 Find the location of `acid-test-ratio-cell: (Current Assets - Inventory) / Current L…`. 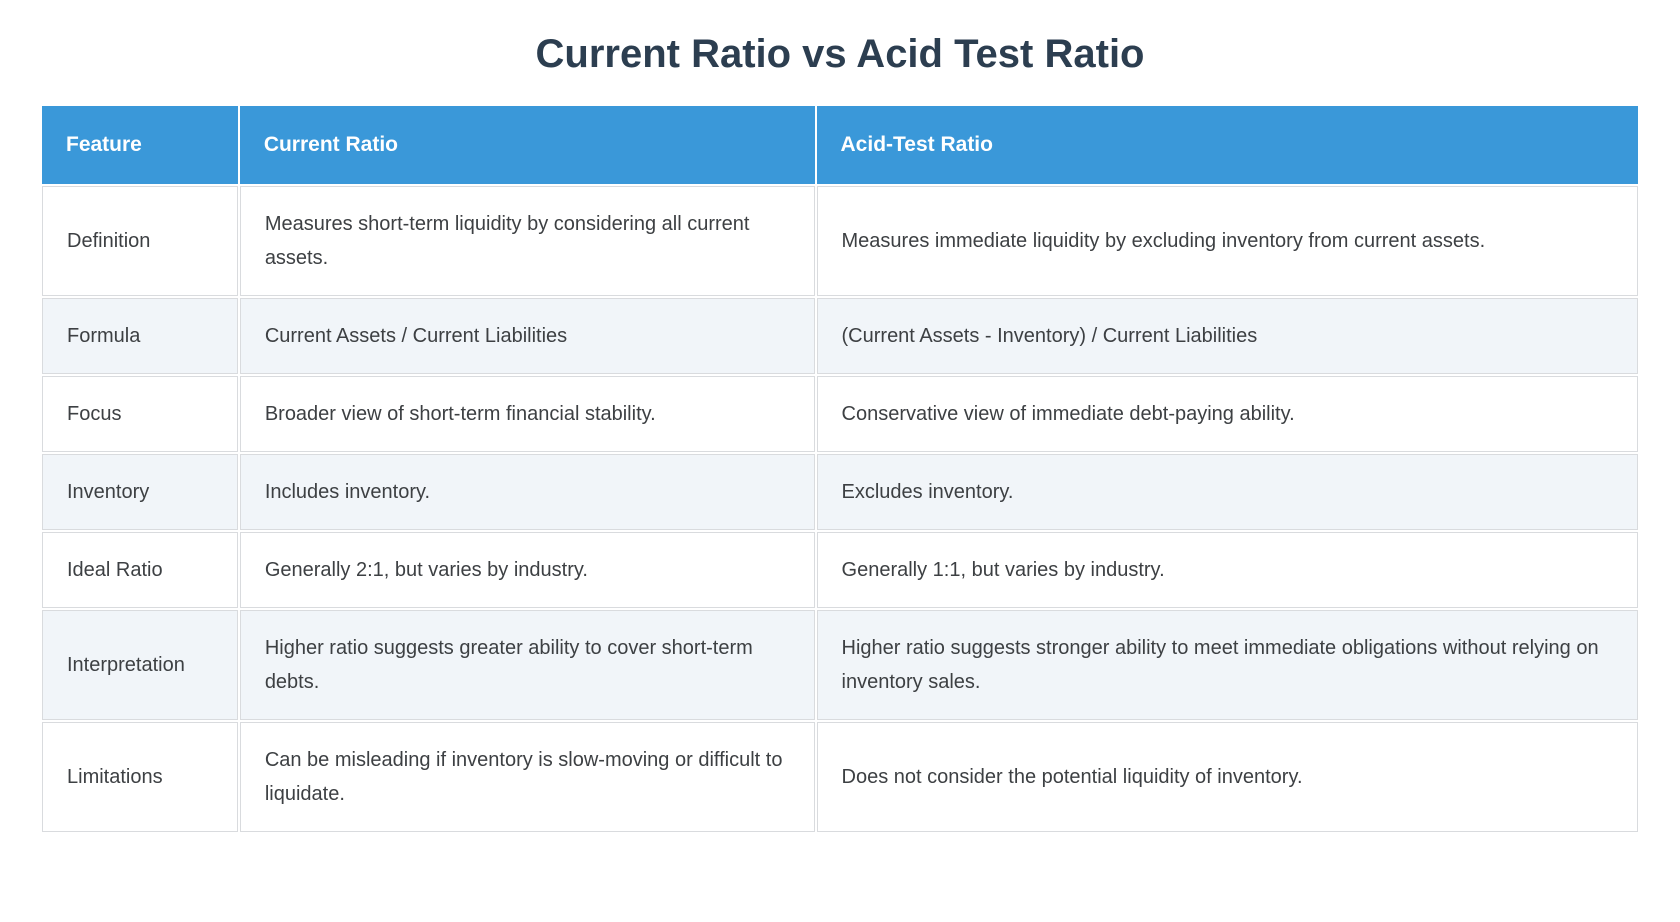

acid-test-ratio-cell: (Current Assets - Inventory) / Current L… is located at coordinates (1227, 336).